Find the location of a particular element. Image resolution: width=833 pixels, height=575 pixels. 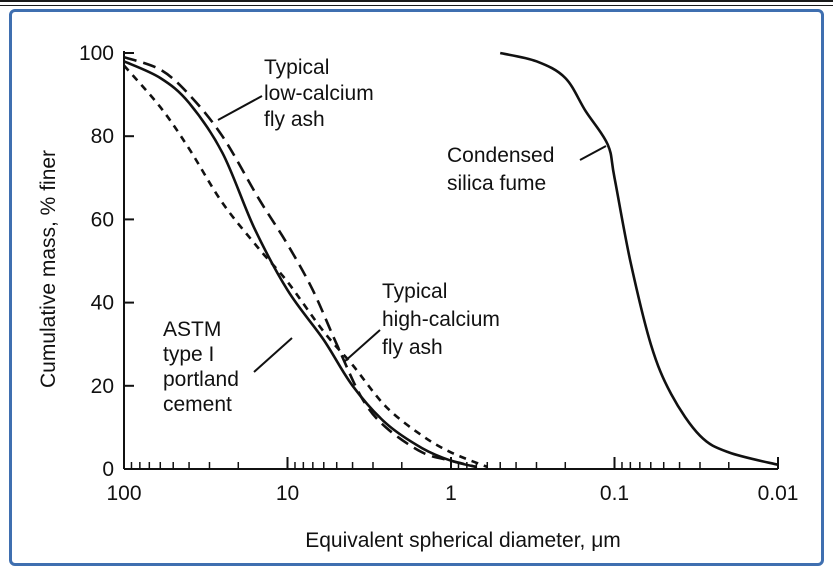

annotation-high-calcium-fly-ash-leader is located at coordinates (362, 346).